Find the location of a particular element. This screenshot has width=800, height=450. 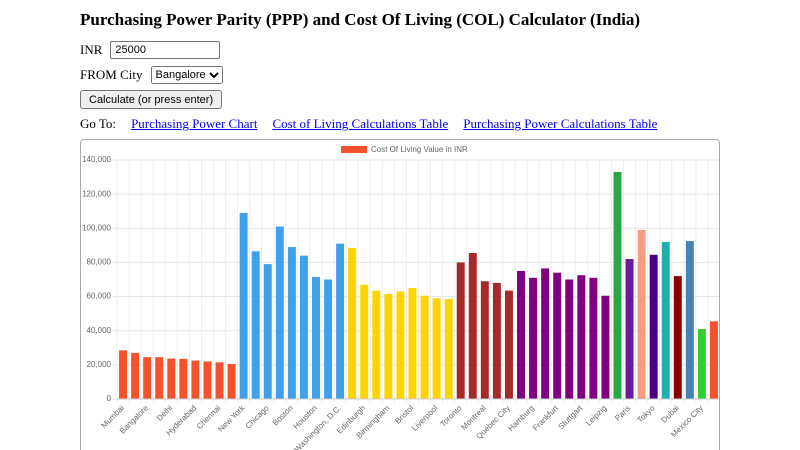

button-row: Calculate (or press enter) is located at coordinates (151, 99).